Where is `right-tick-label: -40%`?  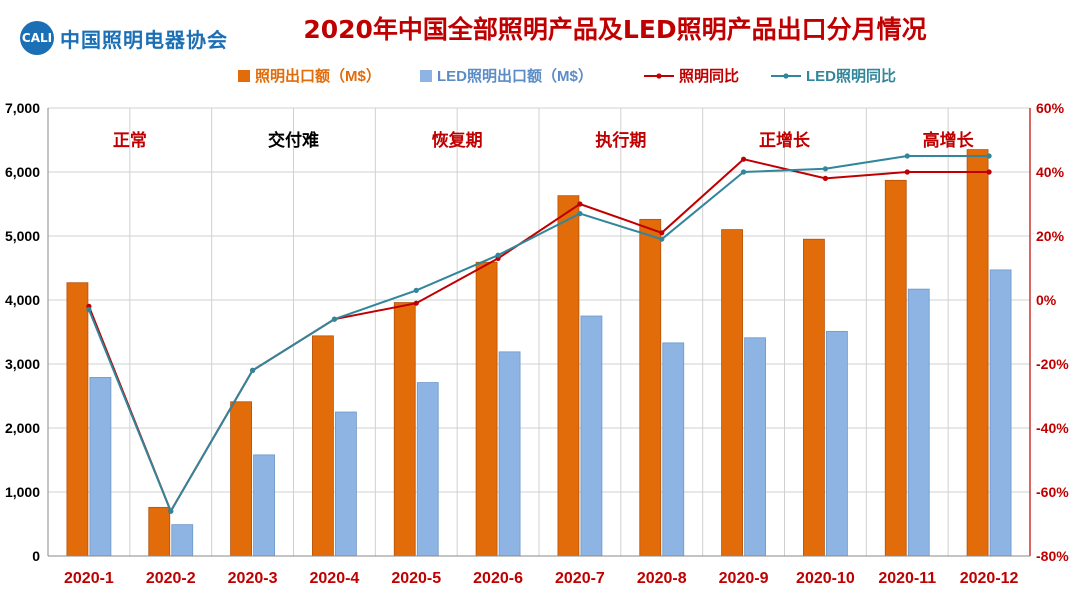
right-tick-label: -40% is located at coordinates (1052, 428).